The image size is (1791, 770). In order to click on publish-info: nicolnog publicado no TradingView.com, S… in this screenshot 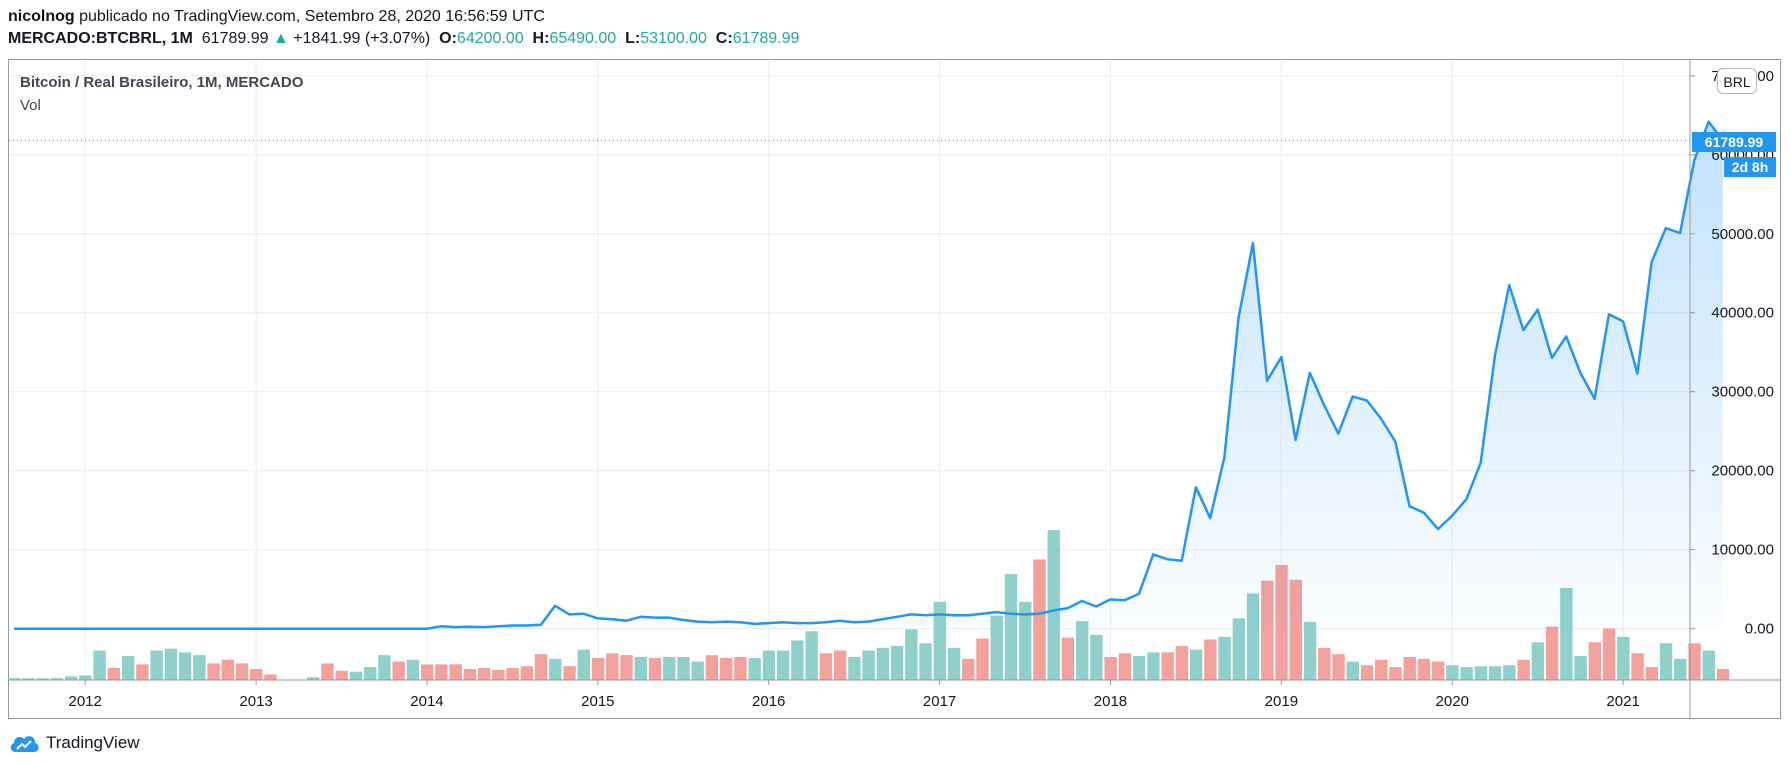, I will do `click(276, 17)`.